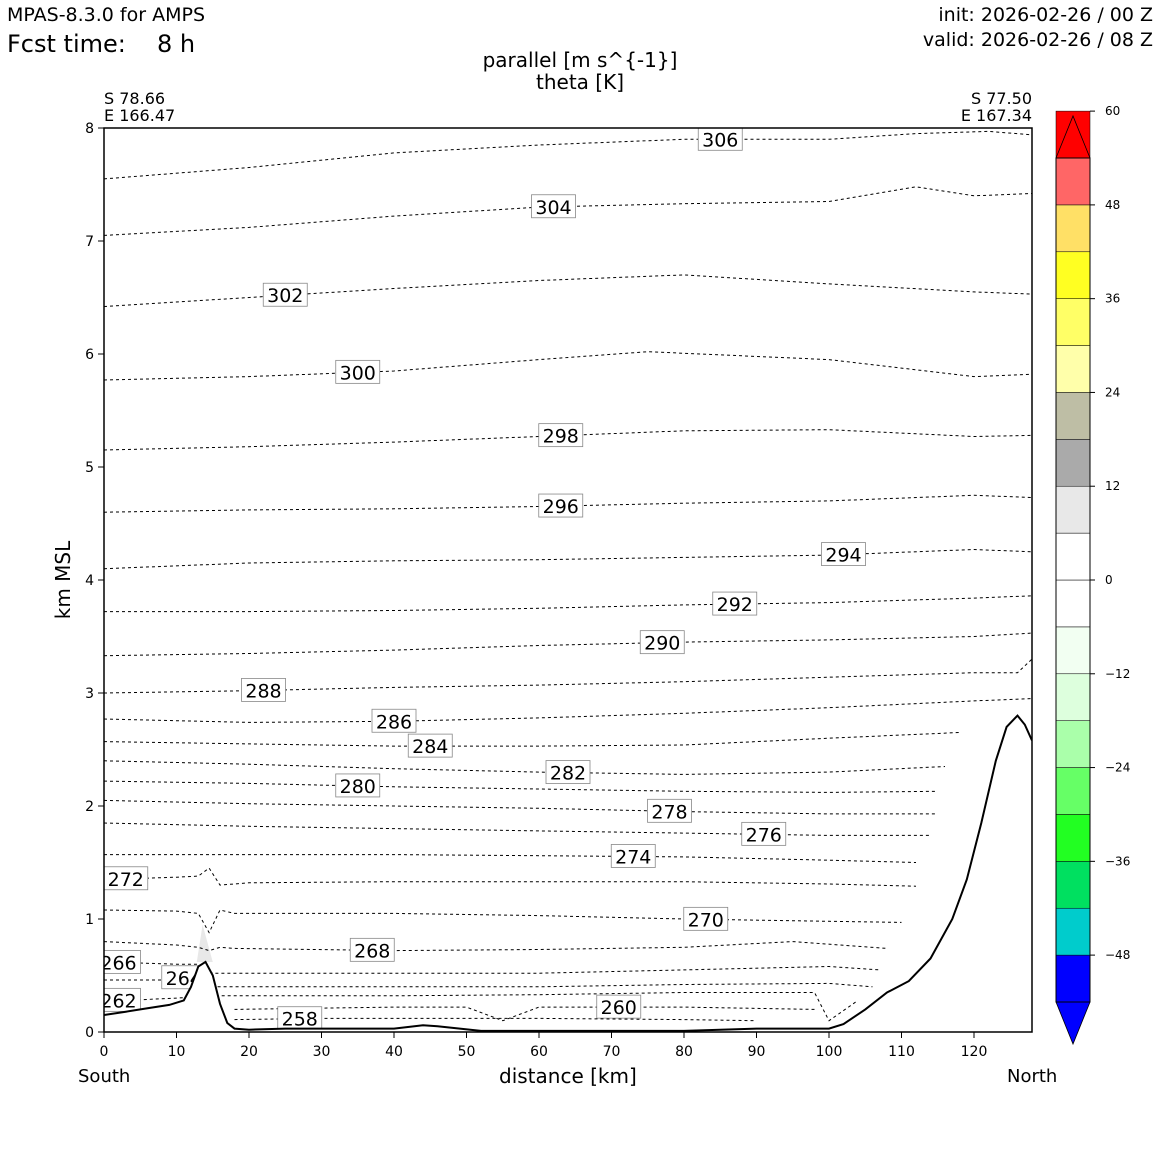  I want to click on contour-label-286: 286, so click(394, 720).